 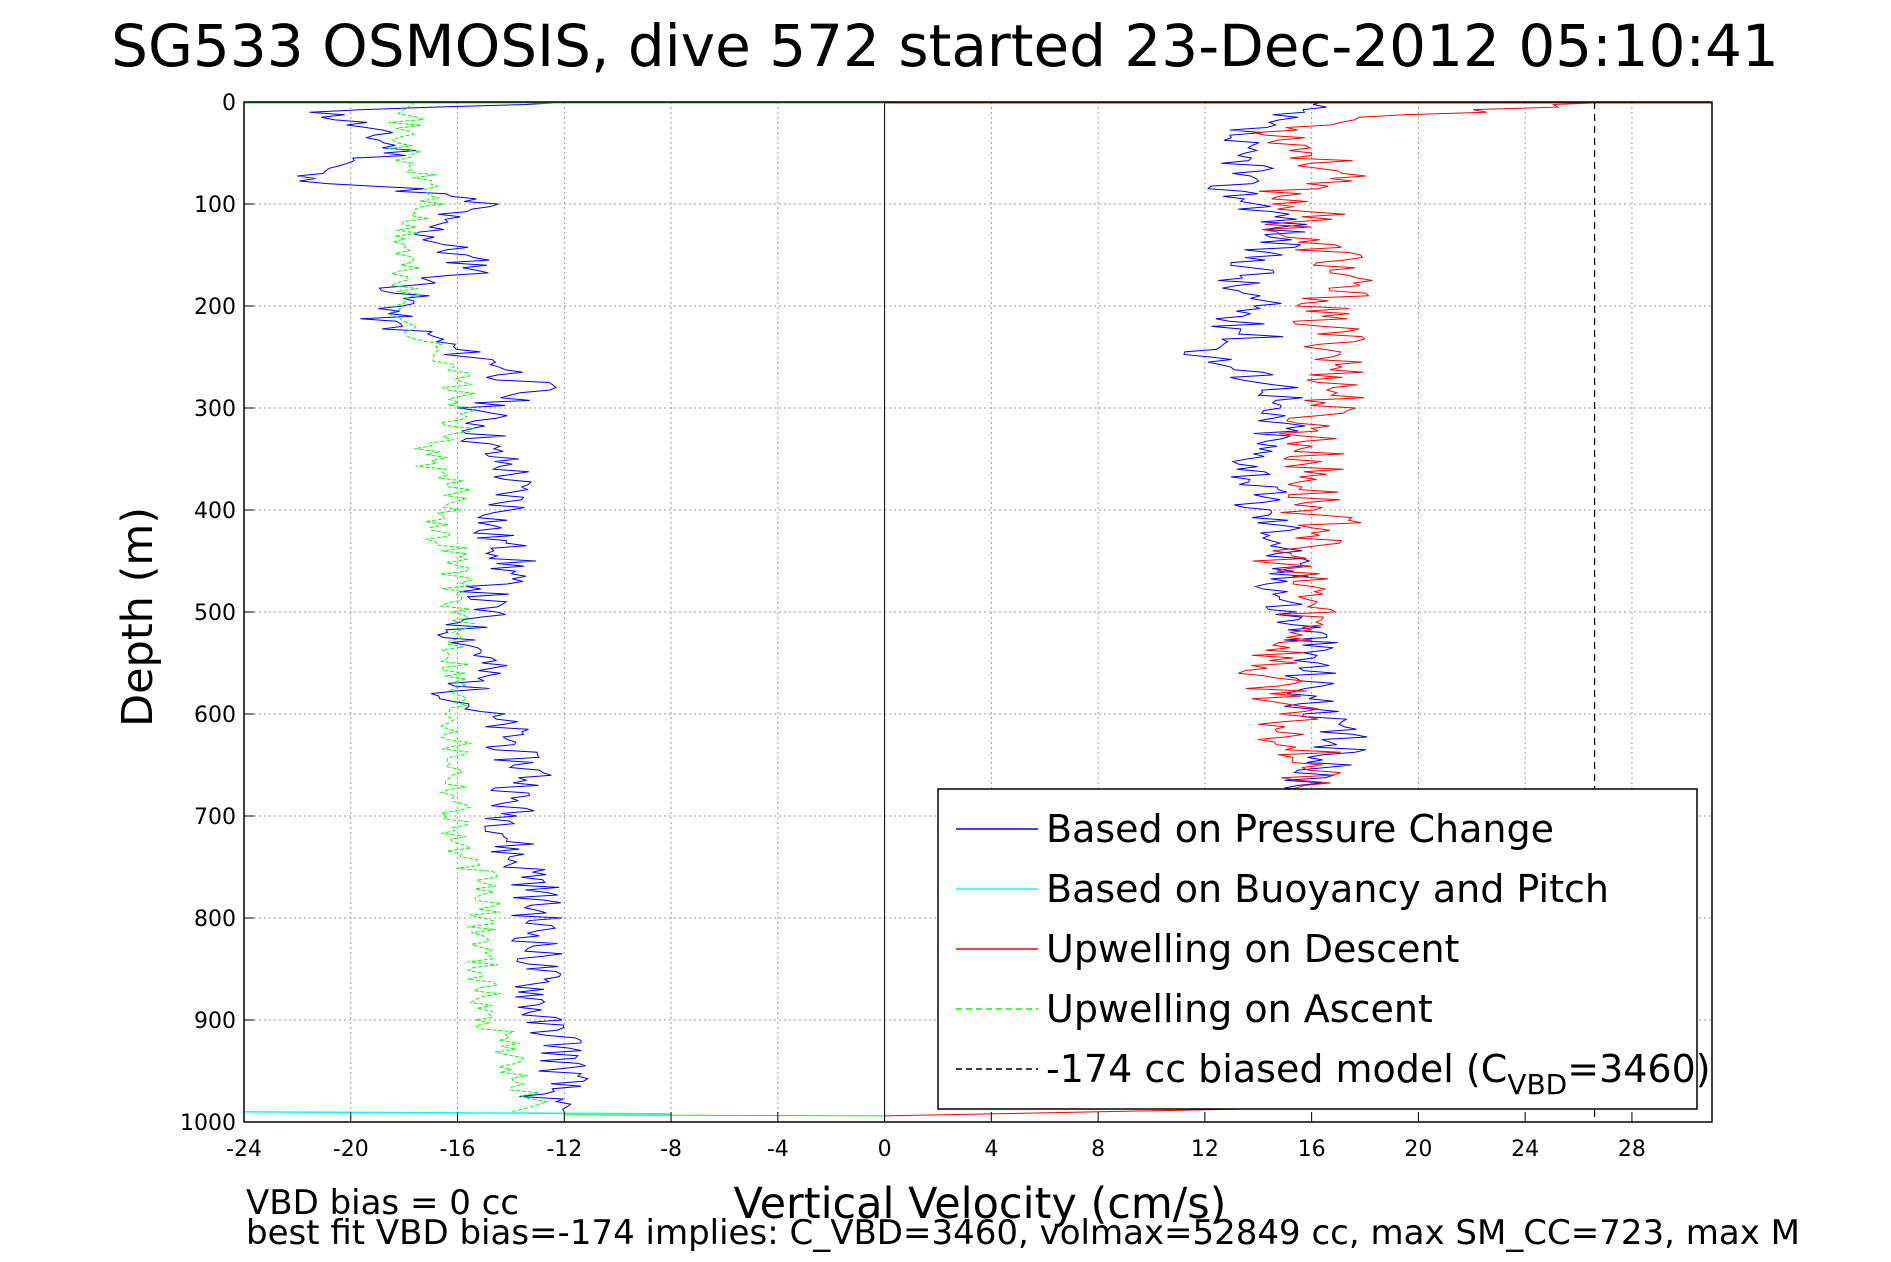 What do you see at coordinates (1098, 1149) in the screenshot?
I see `x-tick-label: 8` at bounding box center [1098, 1149].